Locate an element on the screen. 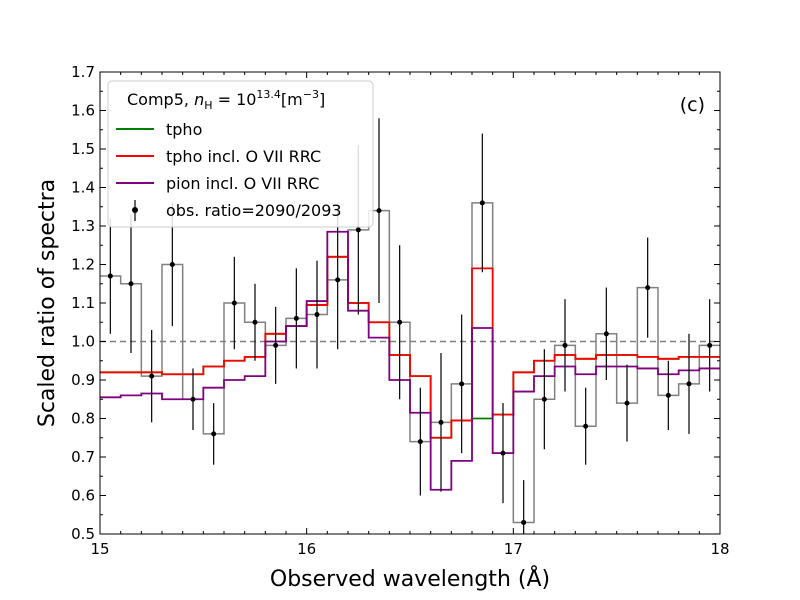 The height and width of the screenshot is (600, 800). x-tick-label-2: 17 is located at coordinates (513, 549).